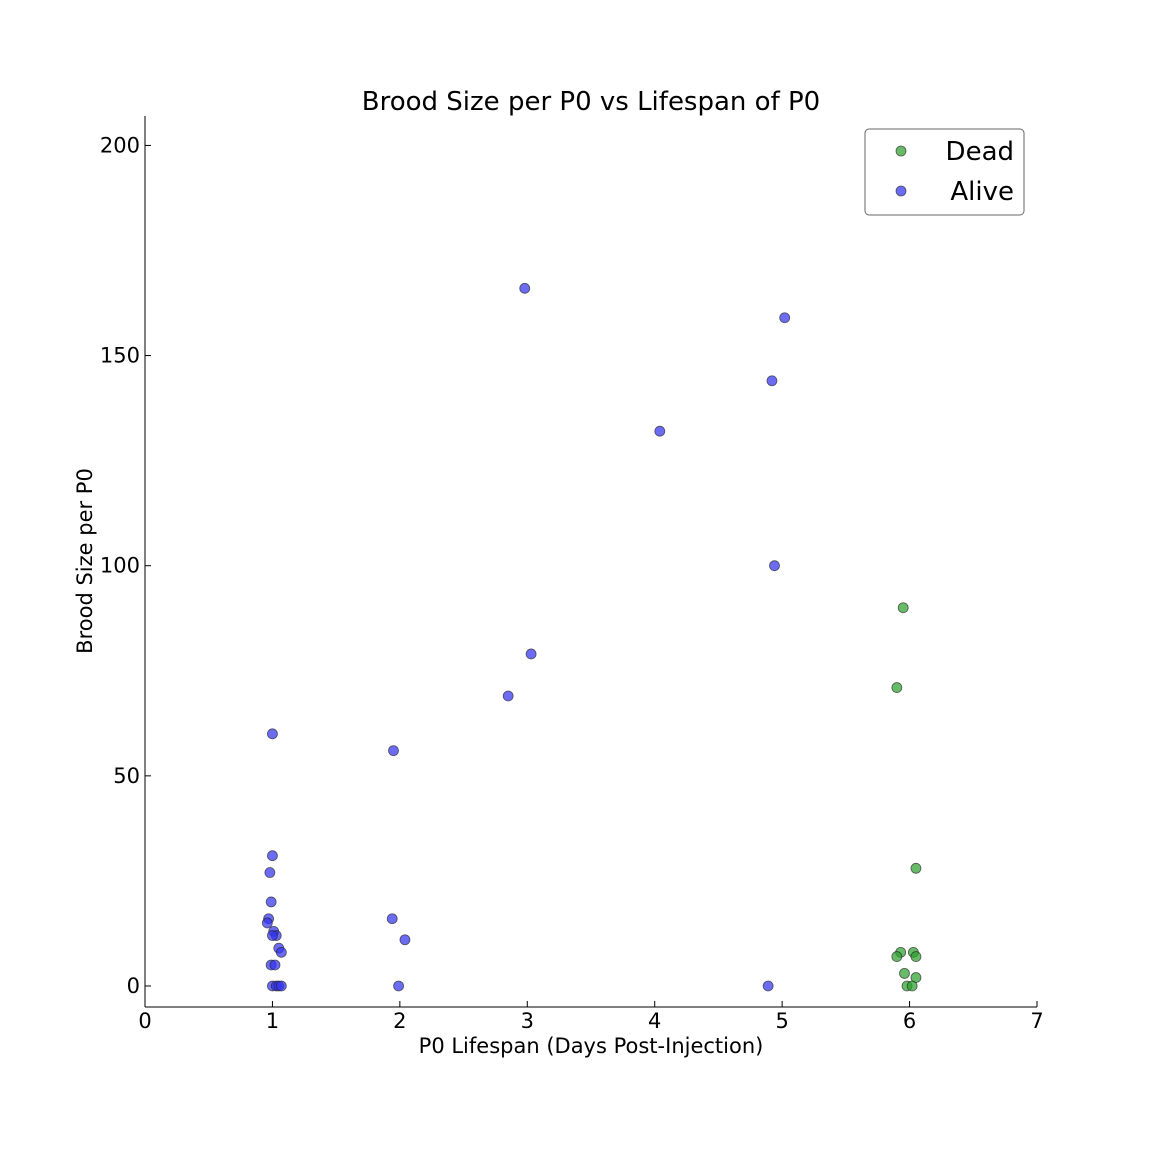 This screenshot has width=1152, height=1152. Describe the element at coordinates (144, 1021) in the screenshot. I see `x-tick-label: 0` at that location.